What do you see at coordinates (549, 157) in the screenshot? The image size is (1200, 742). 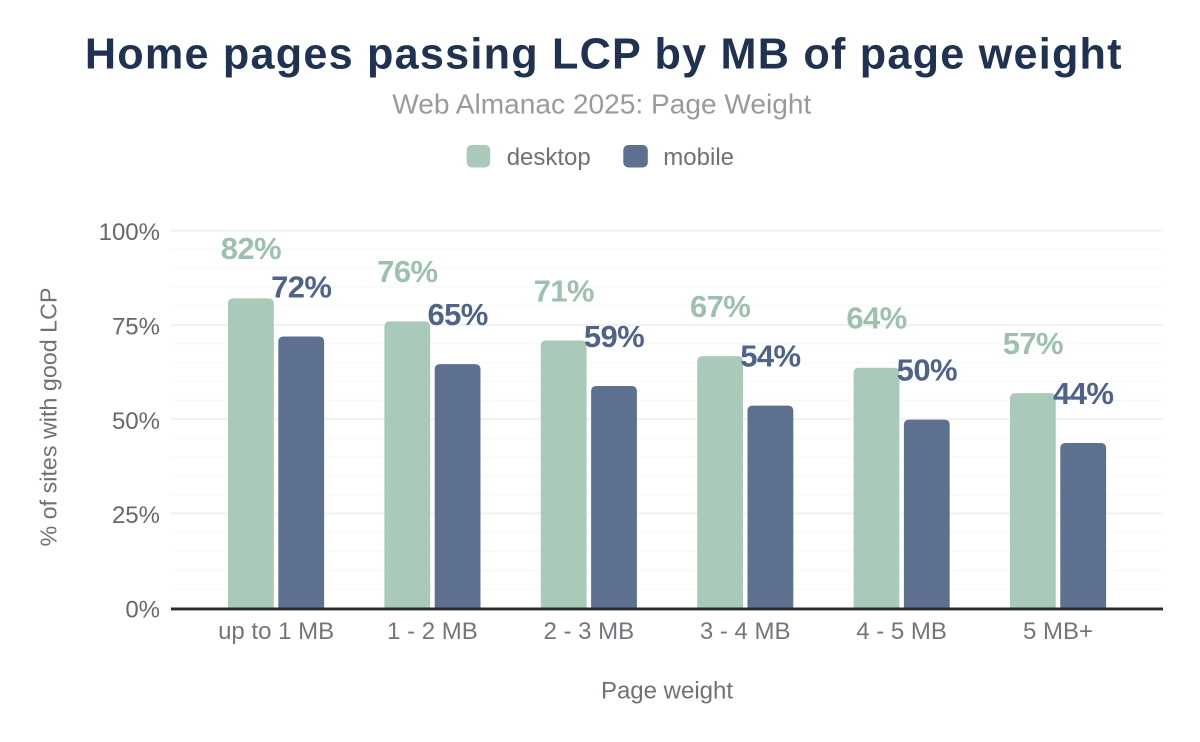 I see `svg-text: desktop` at bounding box center [549, 157].